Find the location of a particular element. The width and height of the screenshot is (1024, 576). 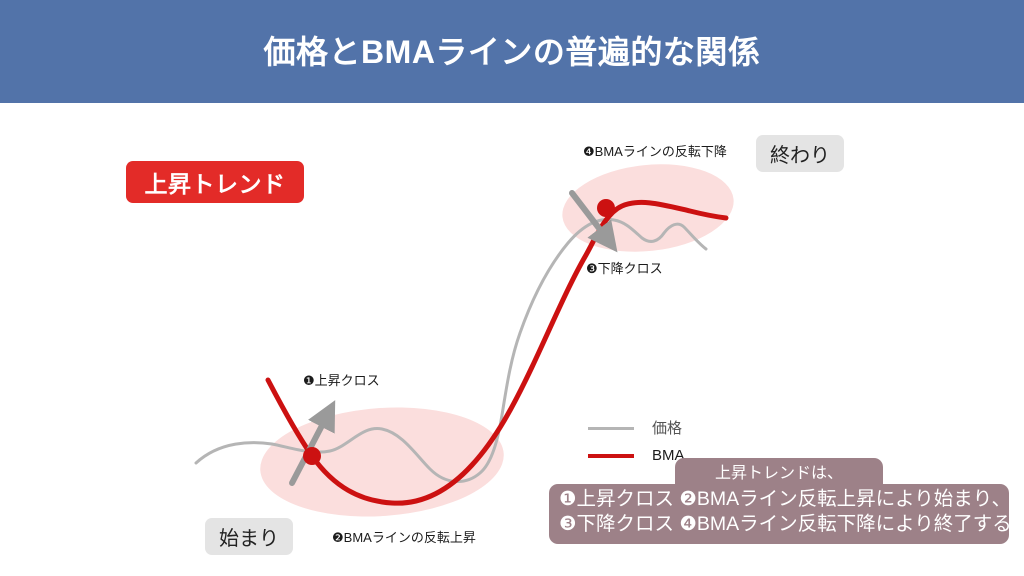

cross-markers is located at coordinates (459, 332).